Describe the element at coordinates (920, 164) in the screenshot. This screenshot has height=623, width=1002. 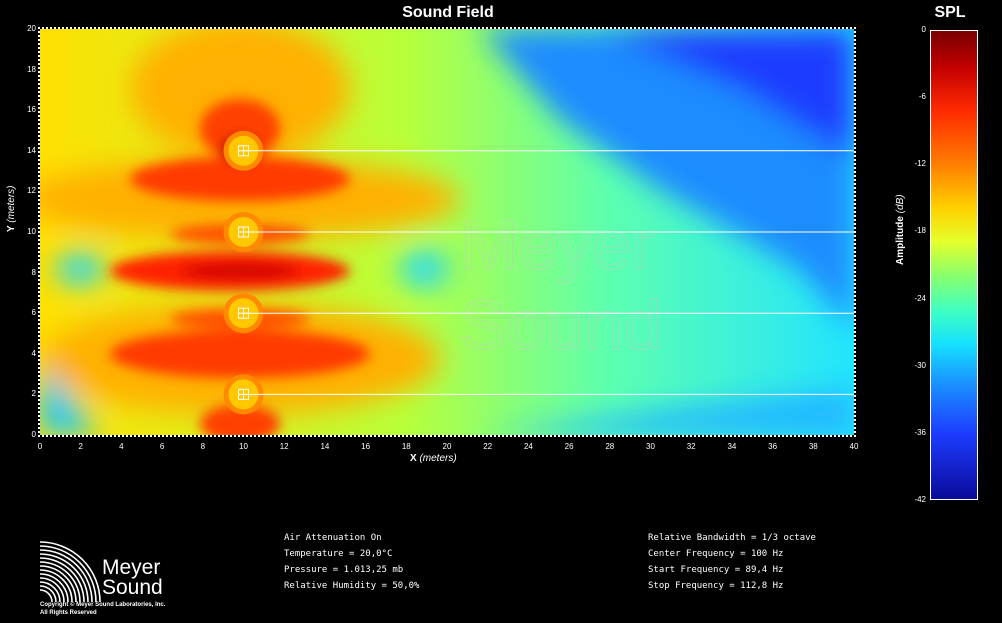
I see `colorbar-tick-label: -12` at that location.